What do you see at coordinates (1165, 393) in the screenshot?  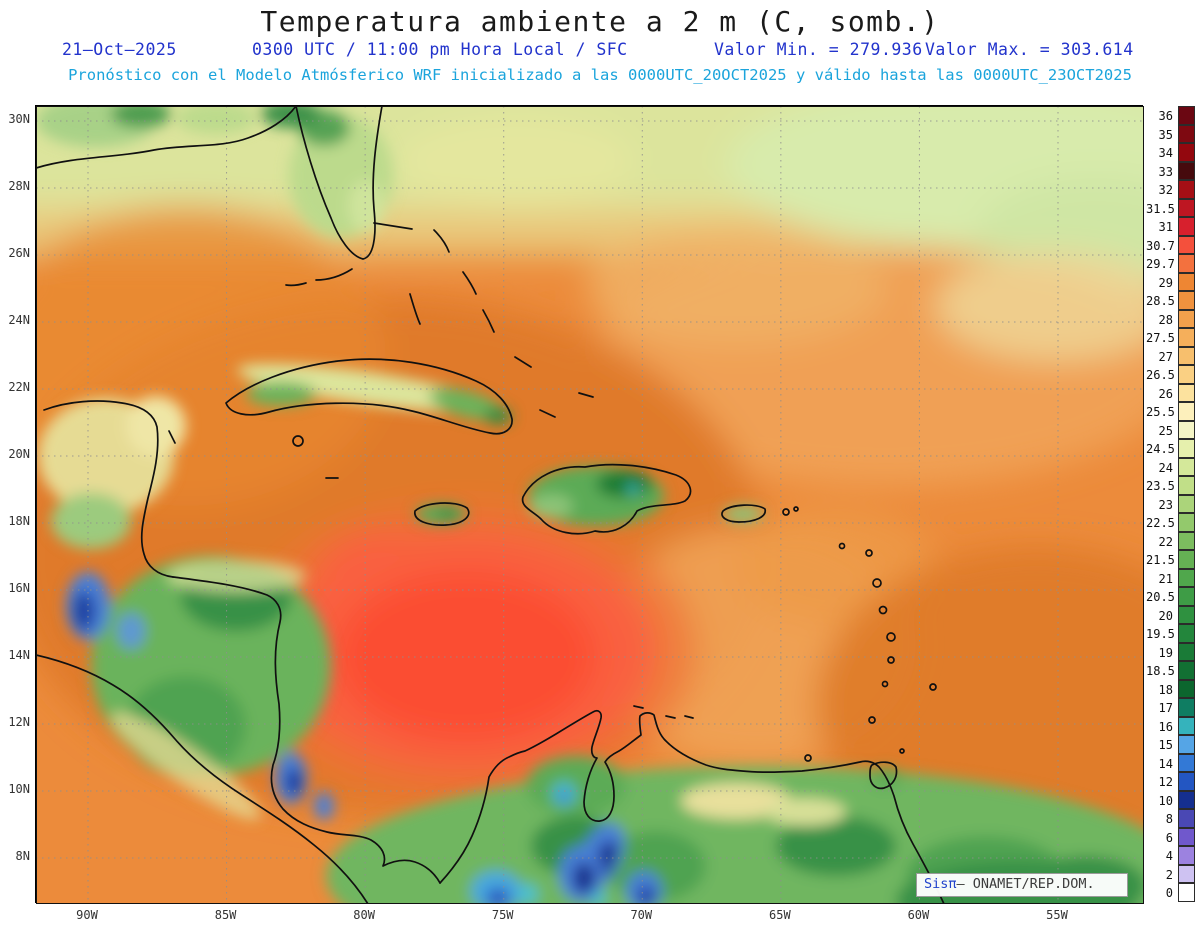 I see `colorbar-value: 26` at bounding box center [1165, 393].